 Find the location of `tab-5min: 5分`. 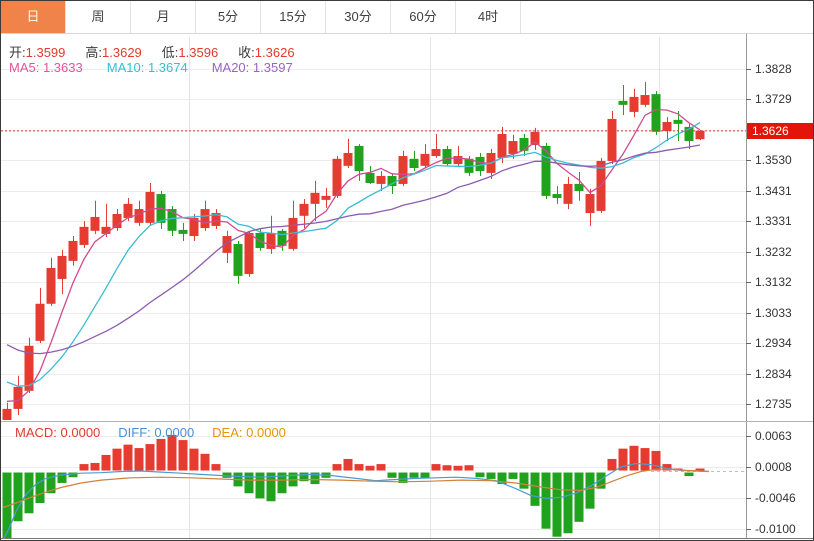

tab-5min: 5分 is located at coordinates (228, 17).